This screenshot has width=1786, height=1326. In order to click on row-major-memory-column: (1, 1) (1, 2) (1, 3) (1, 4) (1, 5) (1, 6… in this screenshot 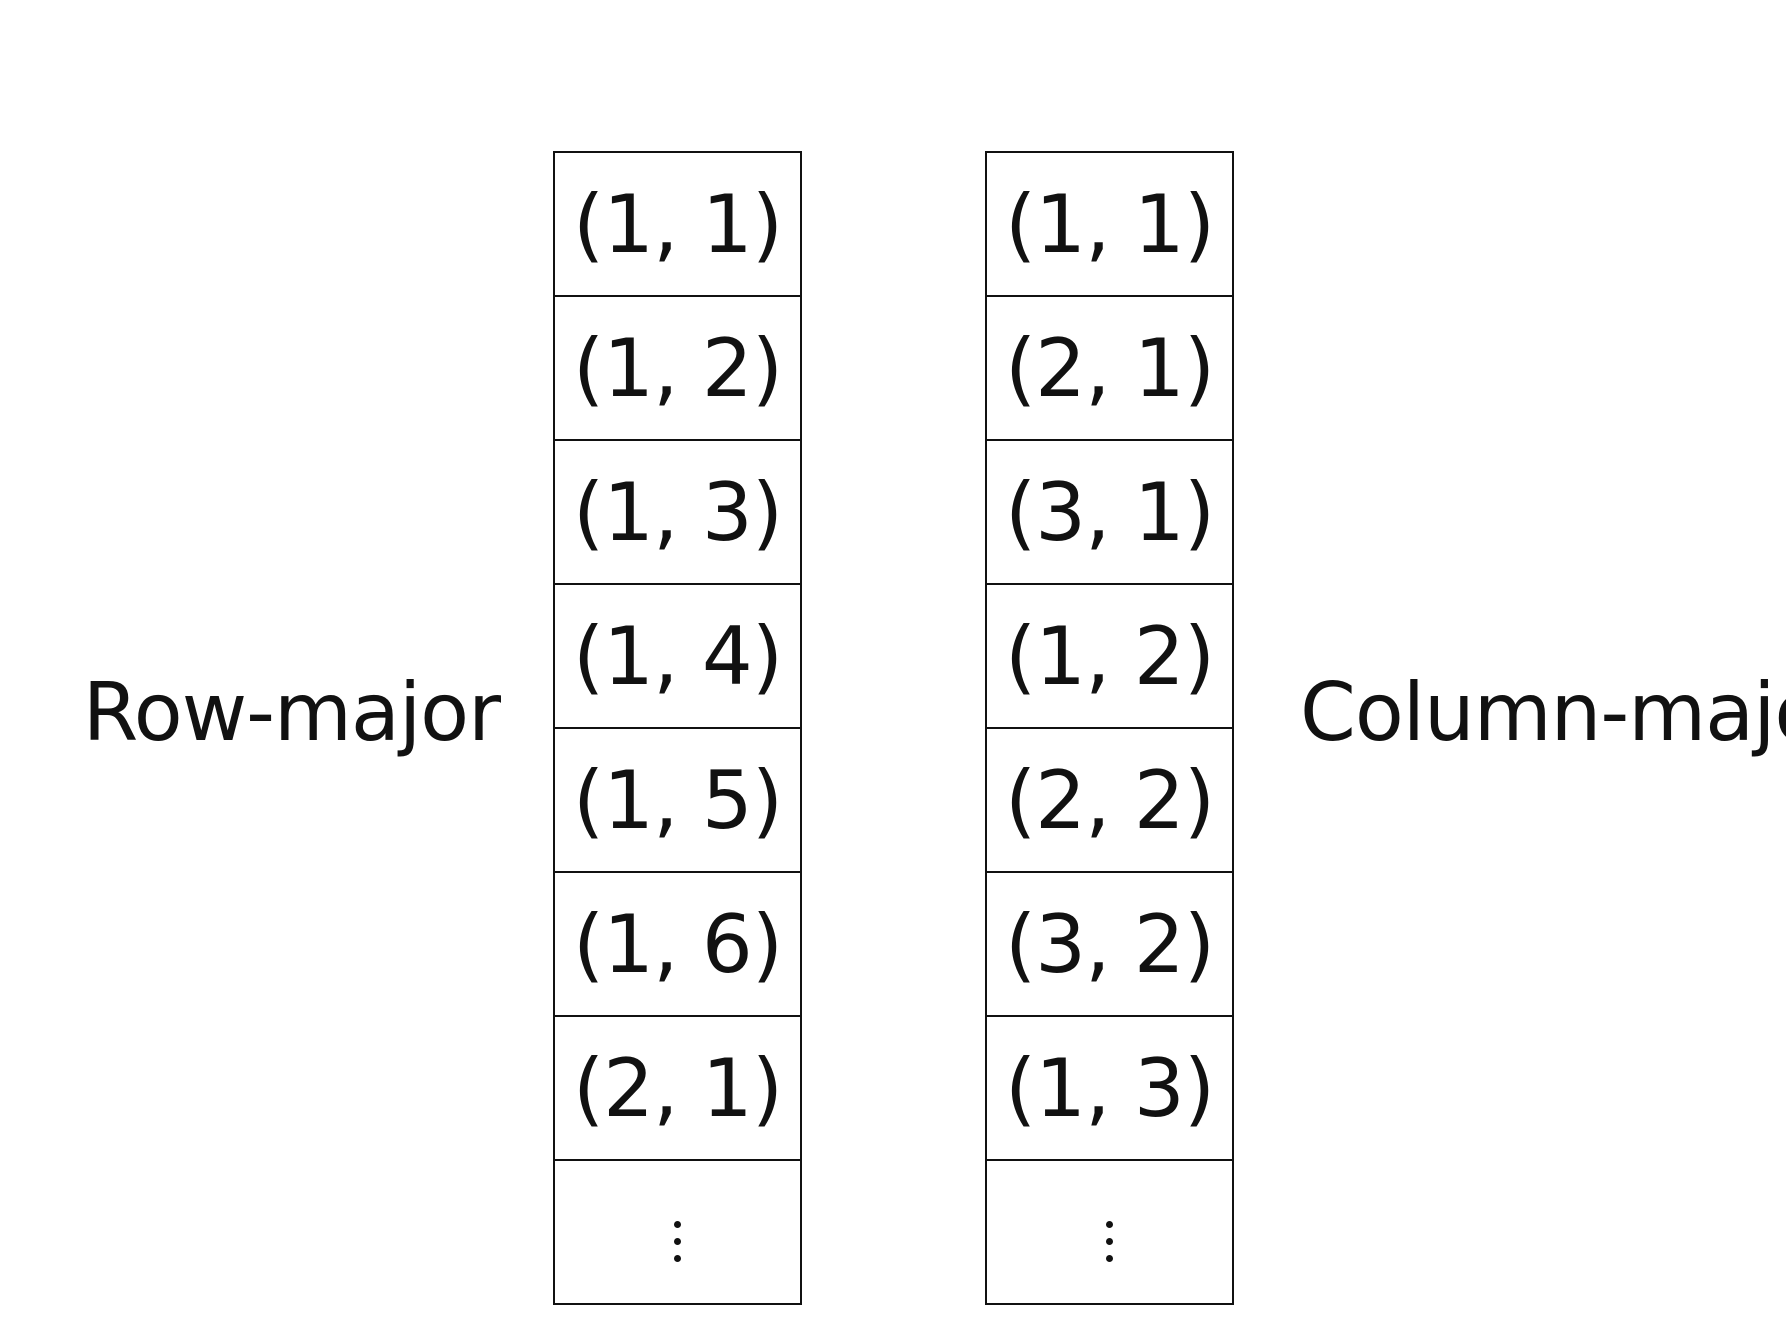, I will do `click(677, 728)`.